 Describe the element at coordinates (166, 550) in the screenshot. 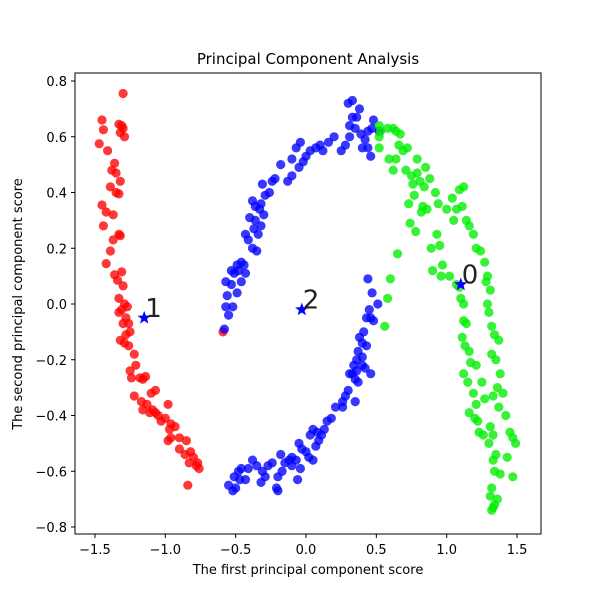

I see `x-tick-label: −1.0` at that location.